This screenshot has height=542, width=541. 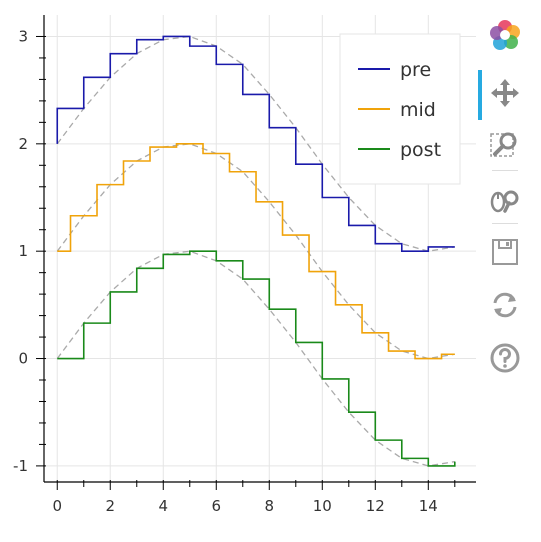 I want to click on x-tick-label: 8, so click(x=270, y=506).